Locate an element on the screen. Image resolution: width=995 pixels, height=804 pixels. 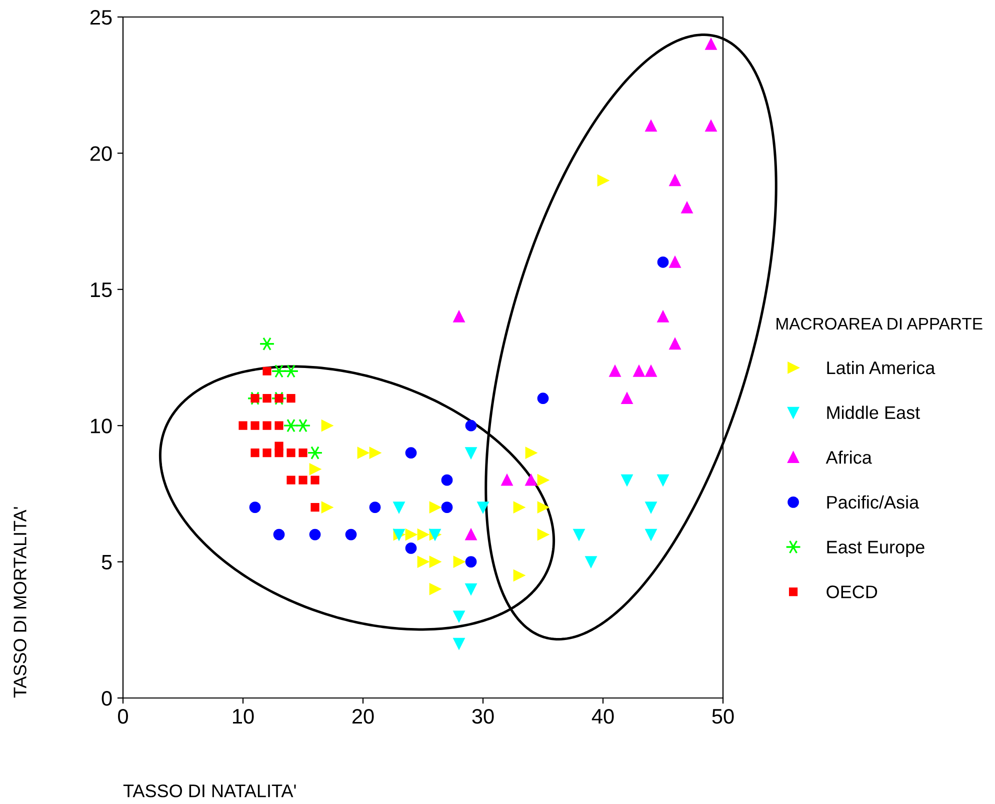
y-axis-title: TASSO DI MORTALITA' is located at coordinates (20, 602).